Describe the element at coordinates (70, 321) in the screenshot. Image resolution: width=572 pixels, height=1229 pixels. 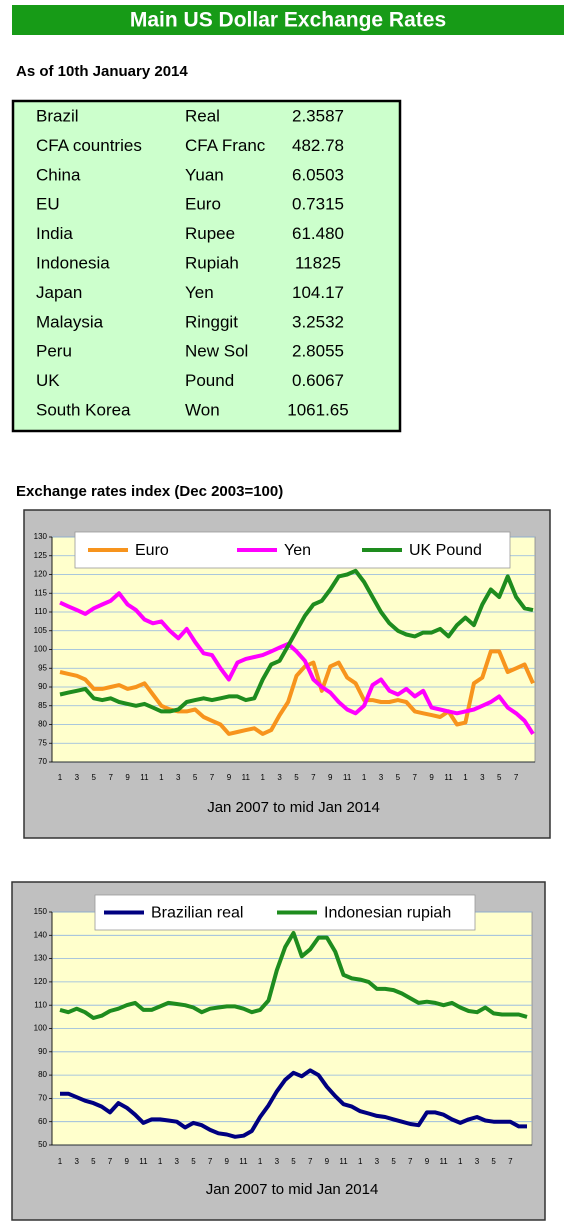
I see `table-cell: Malaysia` at that location.